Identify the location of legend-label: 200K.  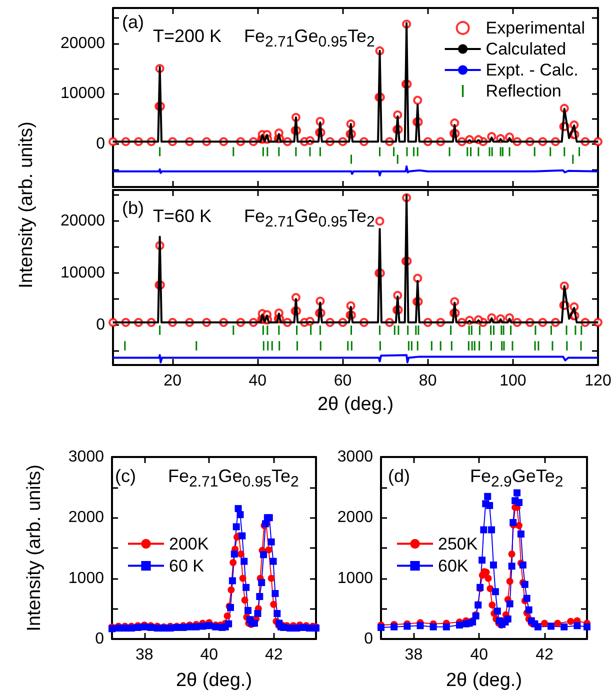
(189, 544).